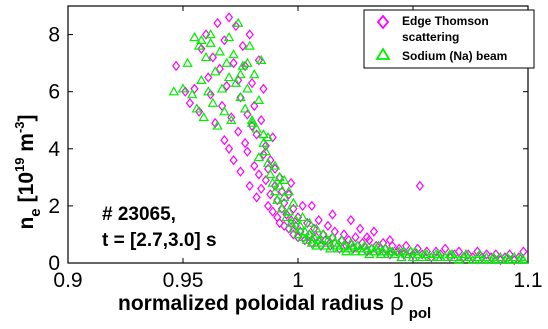  I want to click on annotation-line-2: t = [2.7,3.0] s, so click(159, 240).